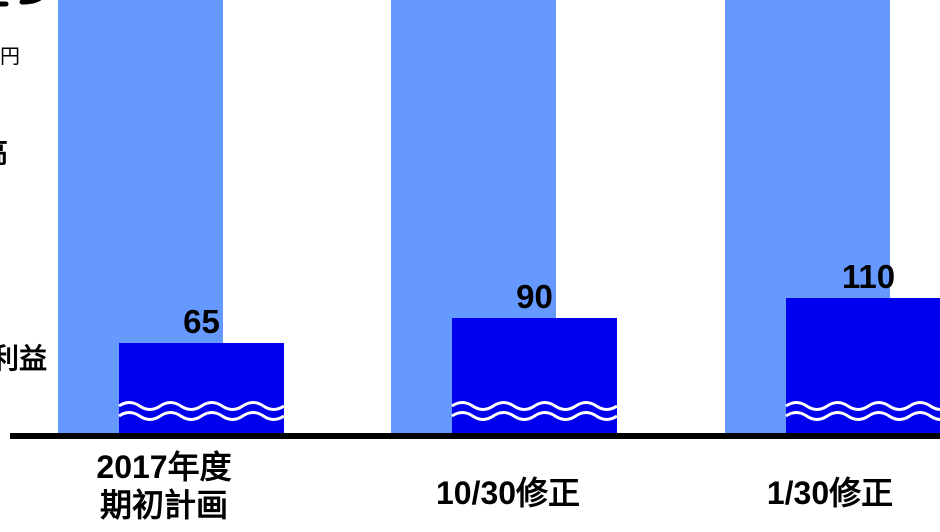 This screenshot has height=532, width=940. Describe the element at coordinates (164, 505) in the screenshot. I see `category-label: 期初計画` at that location.